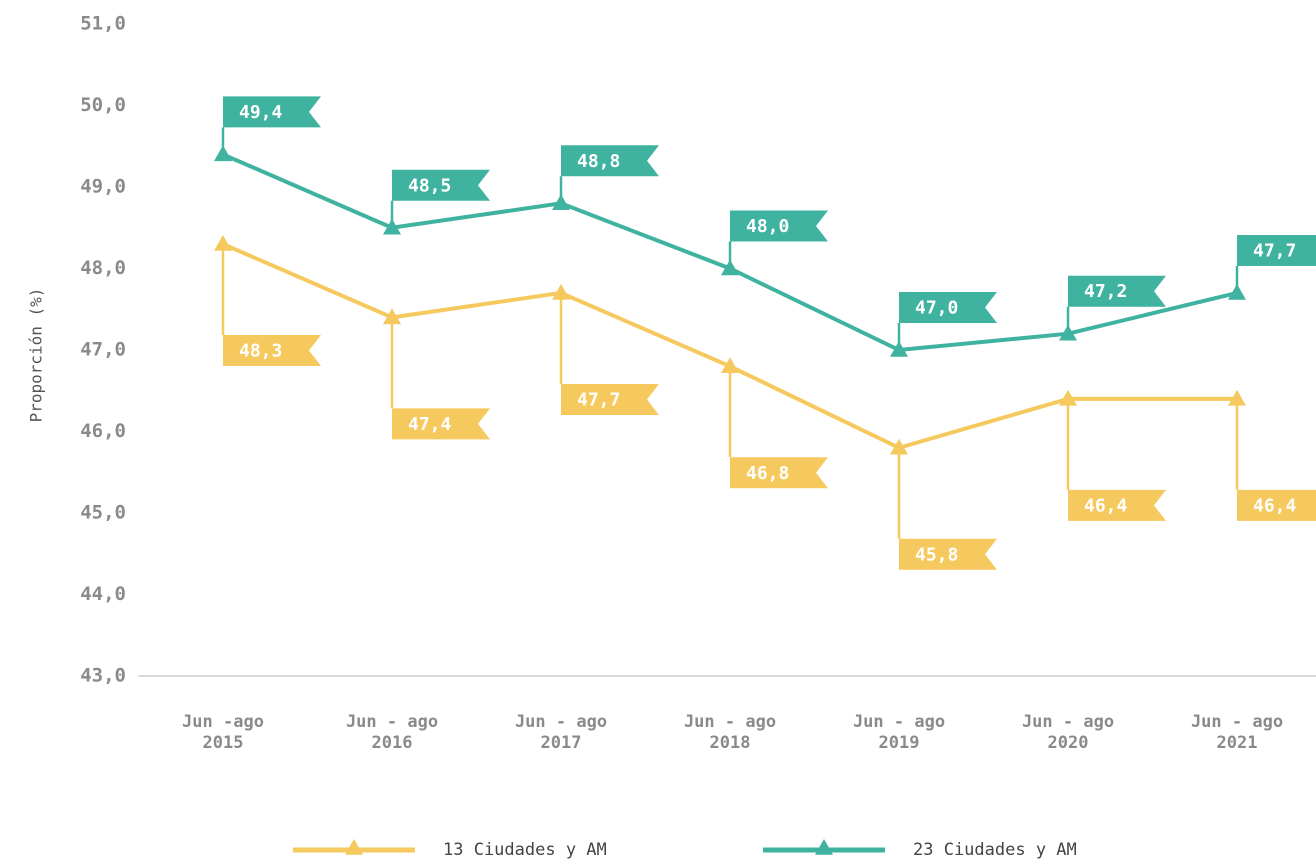  I want to click on data-label: 47,4, so click(430, 424).